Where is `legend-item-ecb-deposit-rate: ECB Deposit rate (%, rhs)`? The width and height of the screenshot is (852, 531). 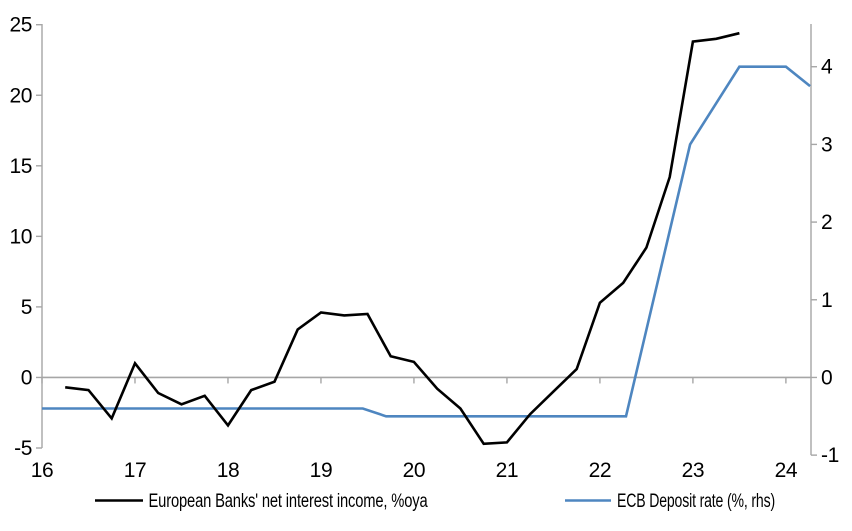
legend-item-ecb-deposit-rate: ECB Deposit rate (%, rhs) is located at coordinates (670, 501).